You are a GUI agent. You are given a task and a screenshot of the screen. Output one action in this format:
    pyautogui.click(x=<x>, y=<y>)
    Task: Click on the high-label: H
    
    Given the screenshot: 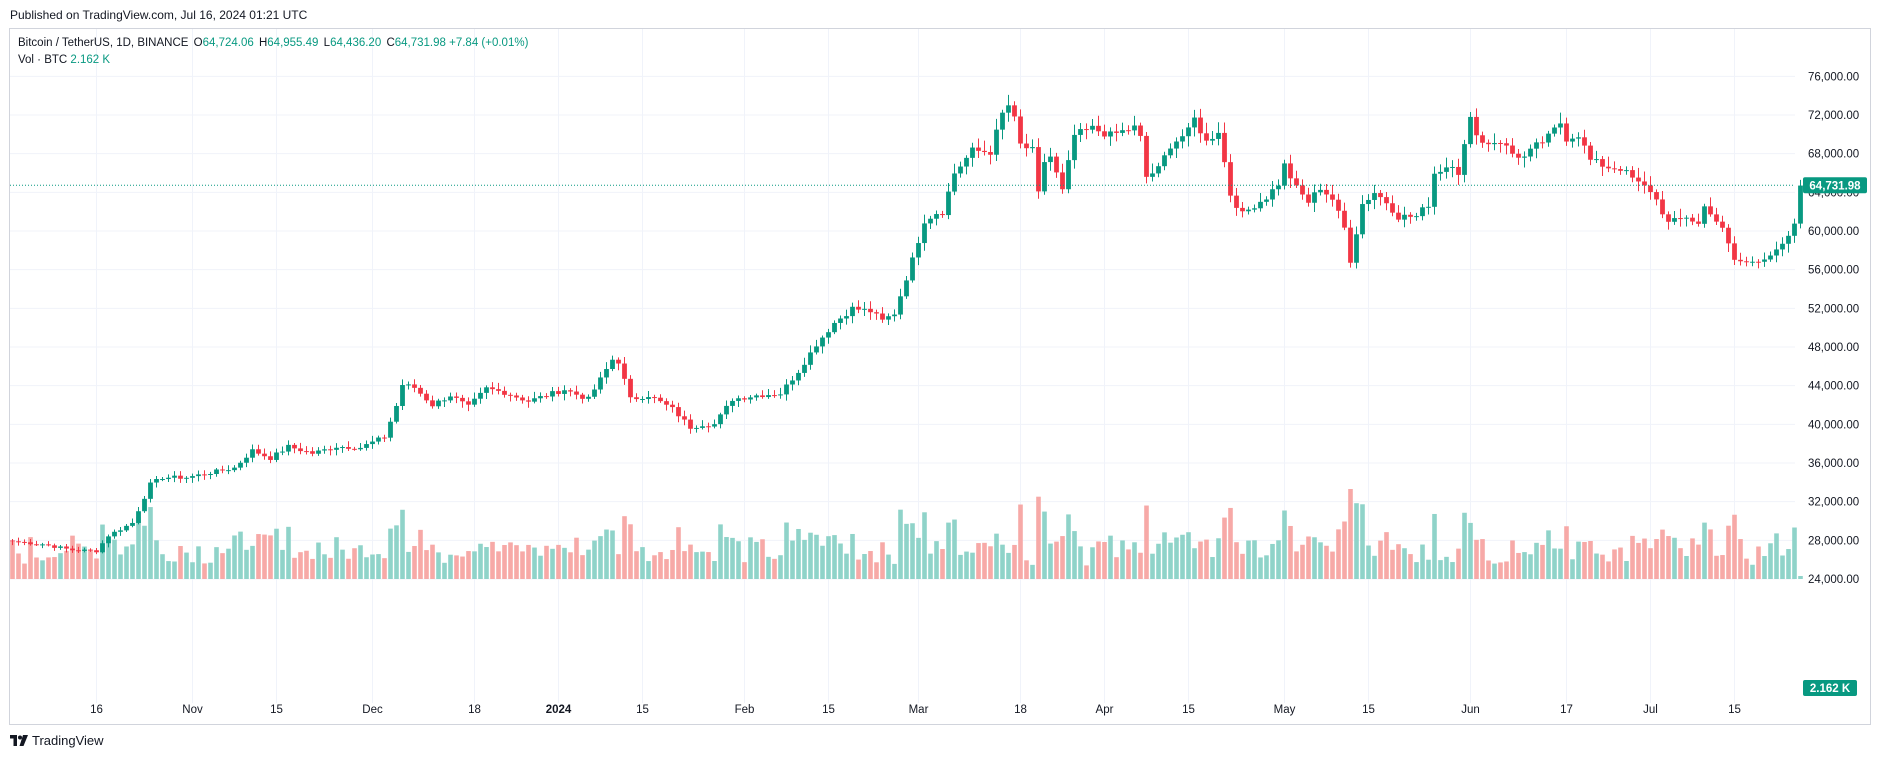 What is the action you would take?
    pyautogui.click(x=263, y=43)
    